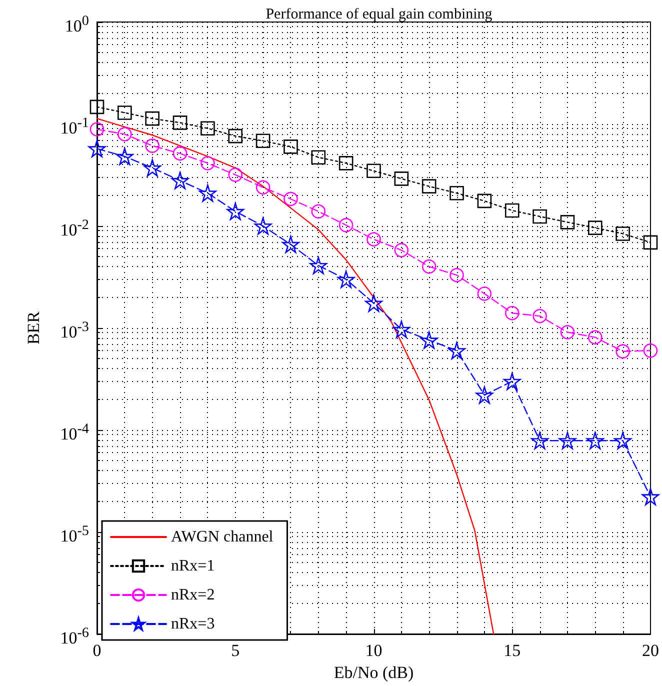 This screenshot has width=662, height=686. I want to click on y-tick-label: 10$^{0}$, so click(76, 24).